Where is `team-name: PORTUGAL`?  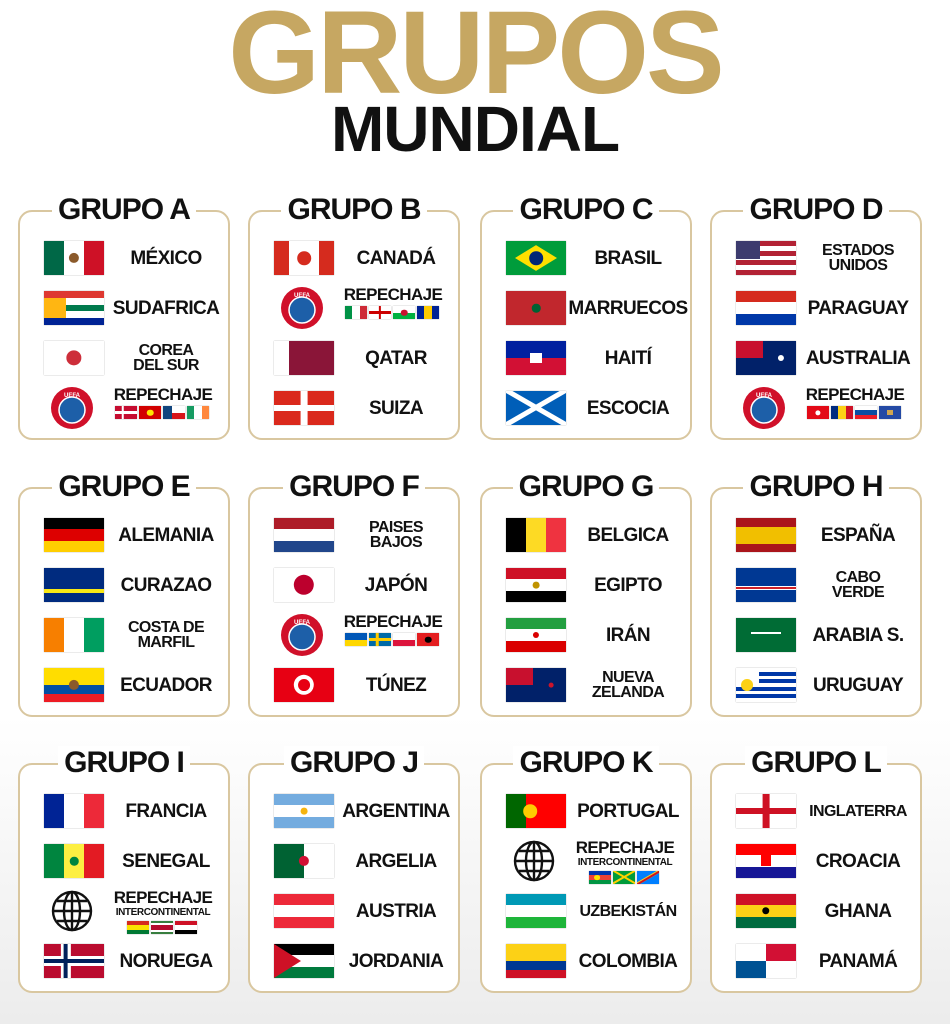
team-name: PORTUGAL is located at coordinates (628, 811).